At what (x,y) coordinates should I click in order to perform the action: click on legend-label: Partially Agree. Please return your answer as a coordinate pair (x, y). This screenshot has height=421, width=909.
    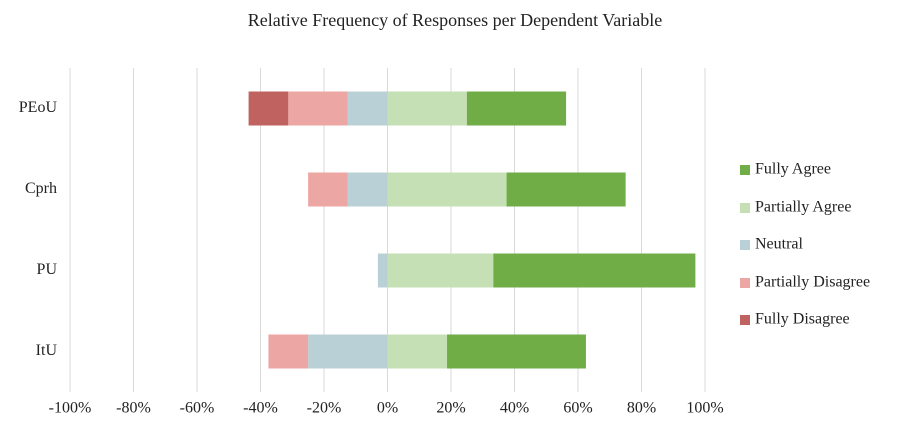
    Looking at the image, I should click on (803, 207).